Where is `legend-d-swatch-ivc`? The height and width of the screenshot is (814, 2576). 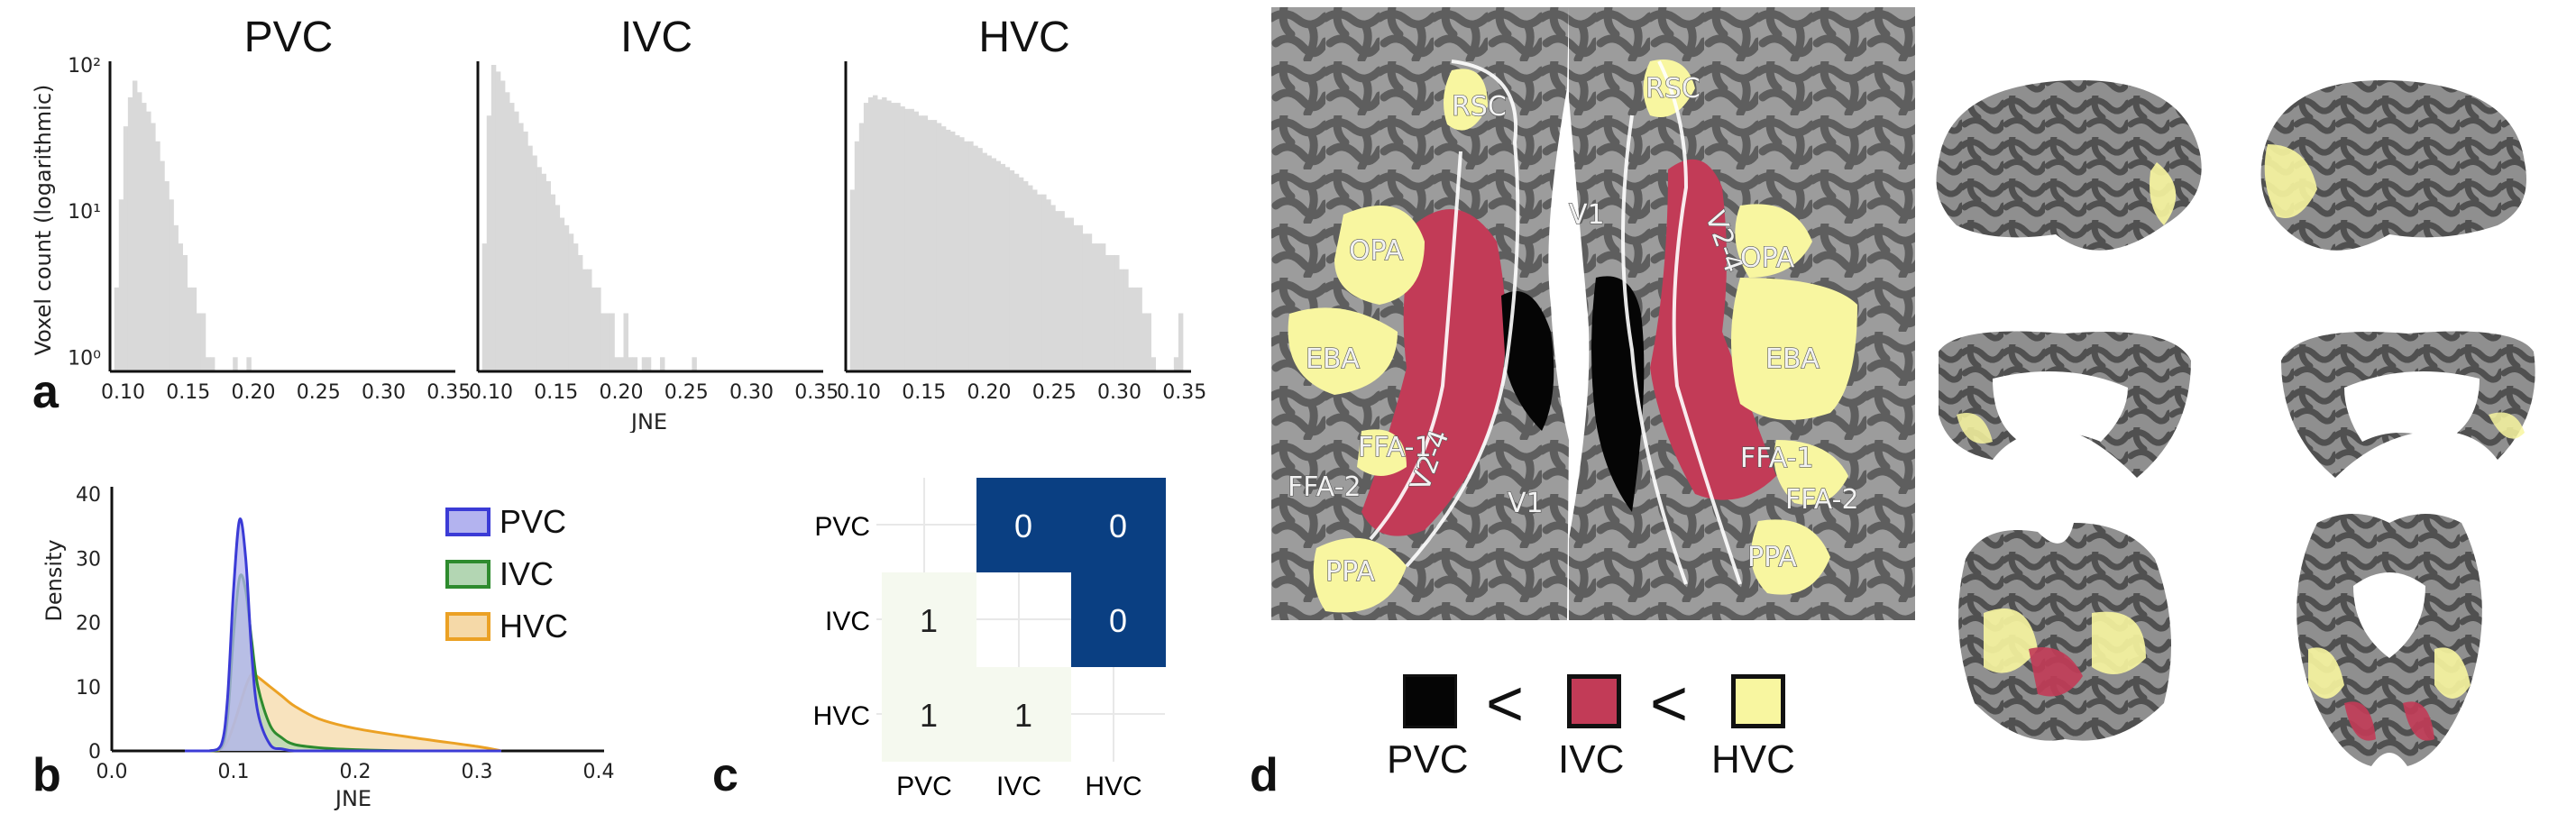 legend-d-swatch-ivc is located at coordinates (1594, 701).